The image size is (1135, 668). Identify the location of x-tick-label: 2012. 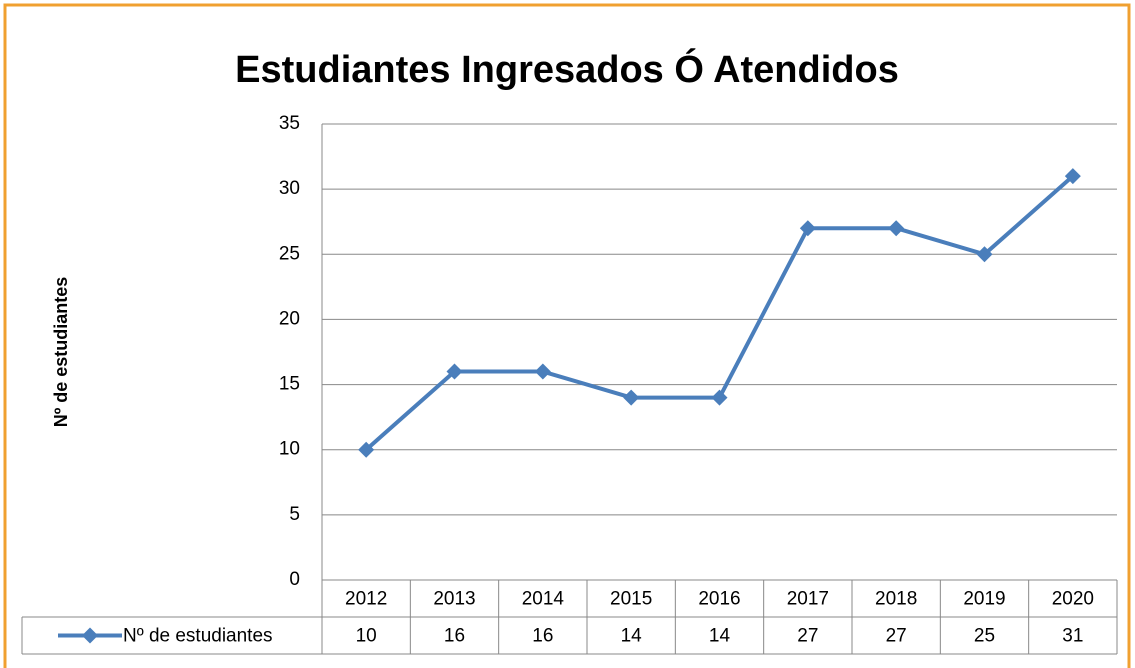
(366, 599).